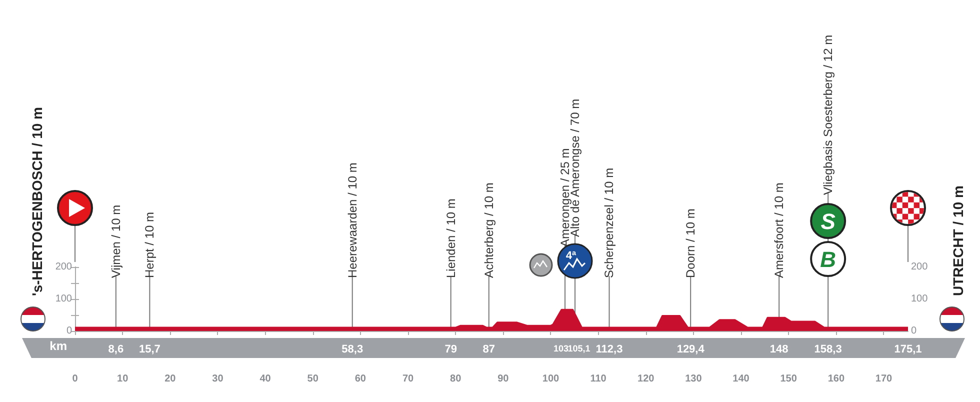 Image resolution: width=980 pixels, height=402 pixels. What do you see at coordinates (75, 379) in the screenshot?
I see `x-tick-label: 0` at bounding box center [75, 379].